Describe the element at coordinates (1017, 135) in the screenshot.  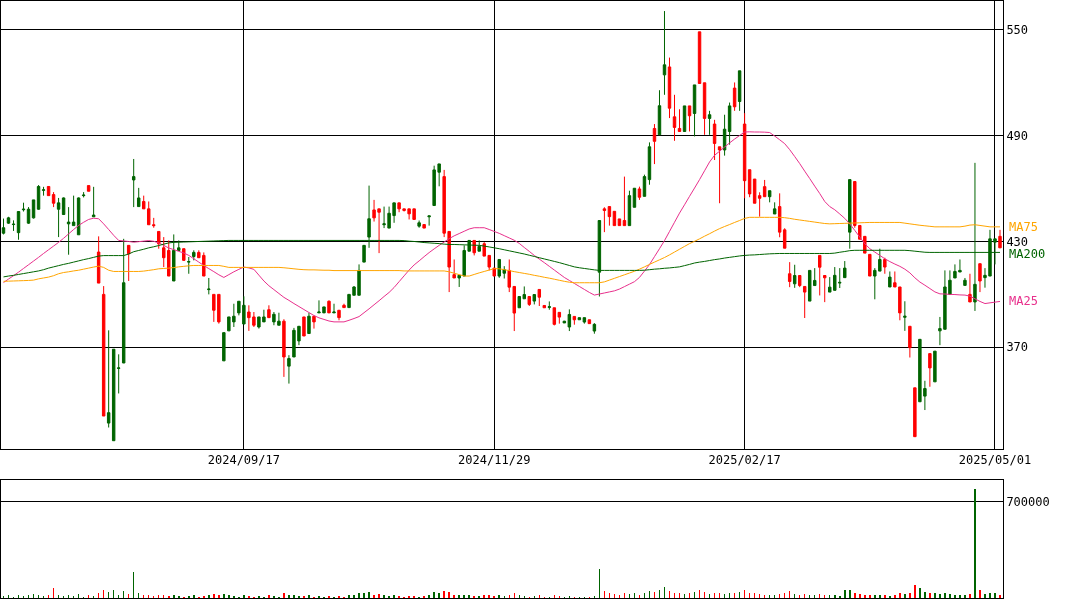
I see `y-tick-label: 490` at that location.